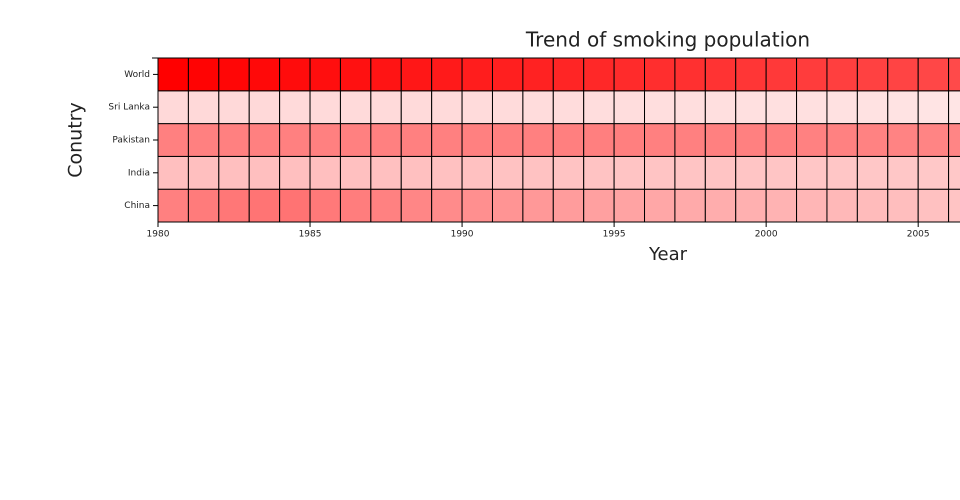 This screenshot has width=960, height=500. What do you see at coordinates (462, 235) in the screenshot?
I see `x-tick-label: 1990` at bounding box center [462, 235].